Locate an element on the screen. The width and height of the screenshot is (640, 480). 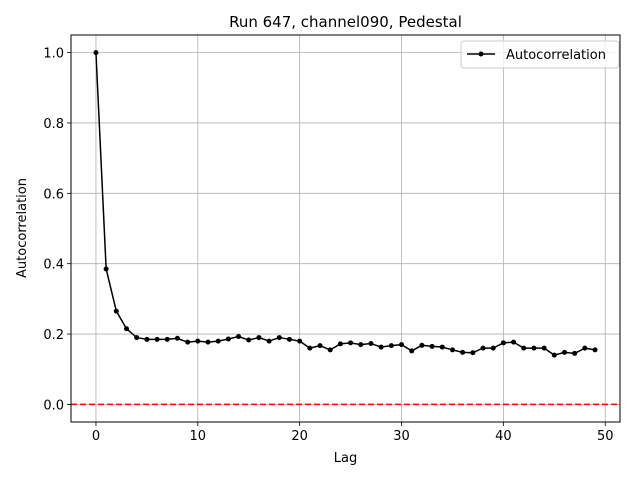
x-axis-label: Lag is located at coordinates (345, 458).